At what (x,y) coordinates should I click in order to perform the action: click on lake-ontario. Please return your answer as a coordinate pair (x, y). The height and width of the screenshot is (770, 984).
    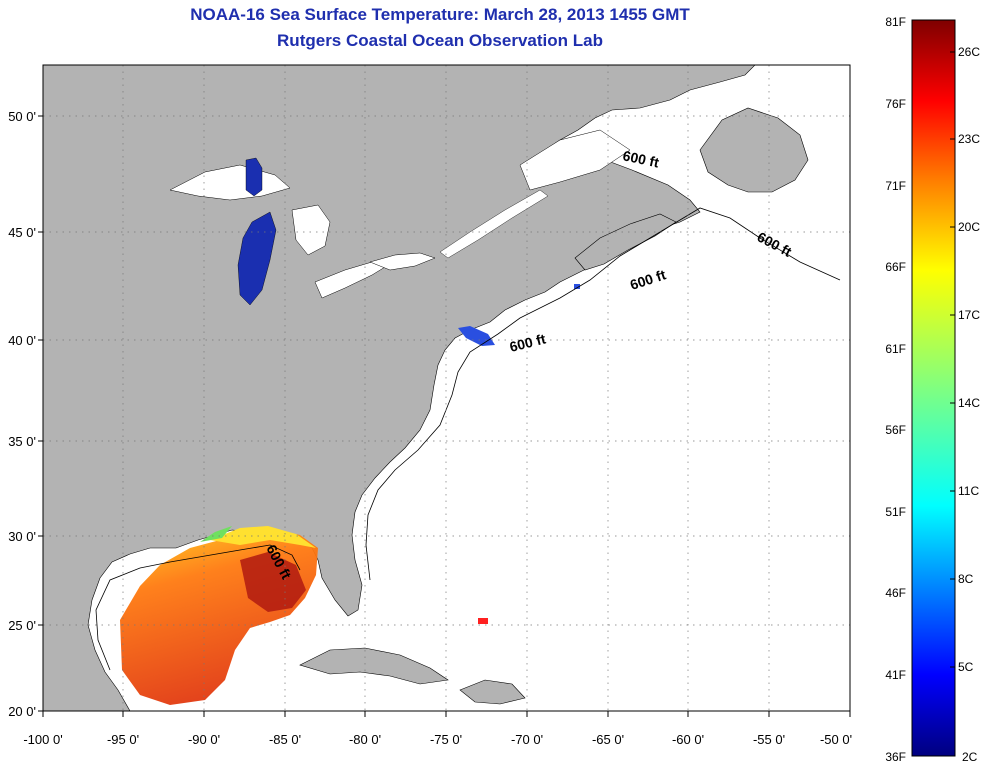
    Looking at the image, I should click on (402, 261).